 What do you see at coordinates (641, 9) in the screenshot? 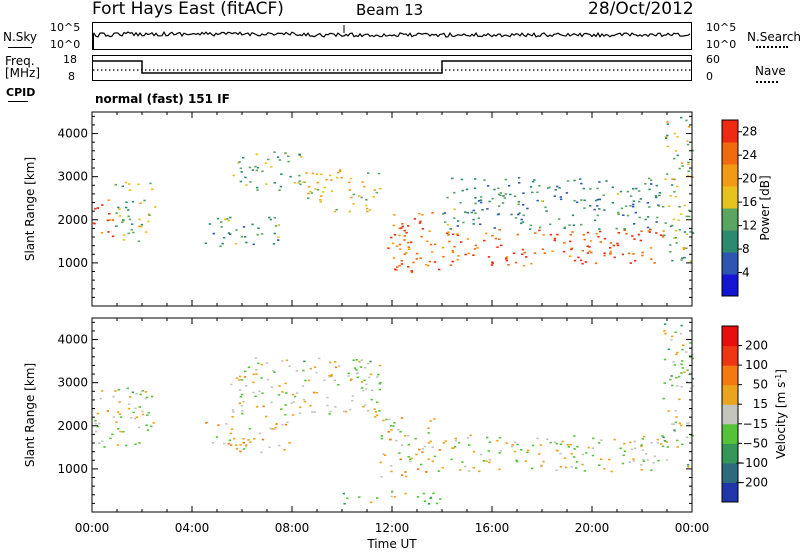
I see `date-label: 28/Oct/2012` at bounding box center [641, 9].